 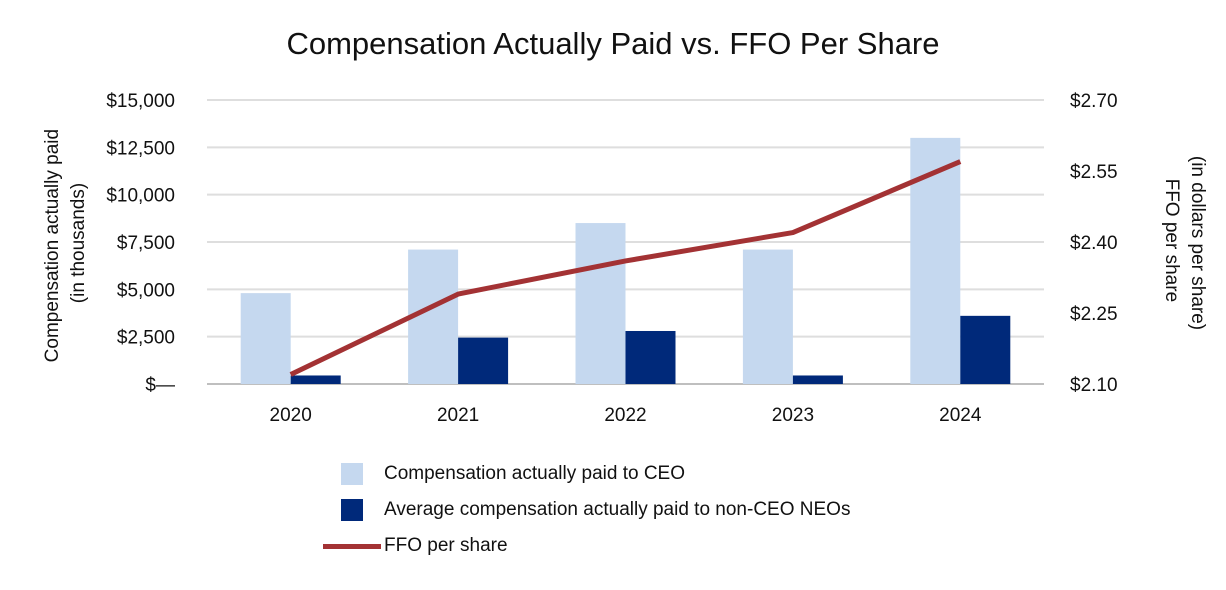 What do you see at coordinates (146, 338) in the screenshot?
I see `left-tick-label: $2,500` at bounding box center [146, 338].